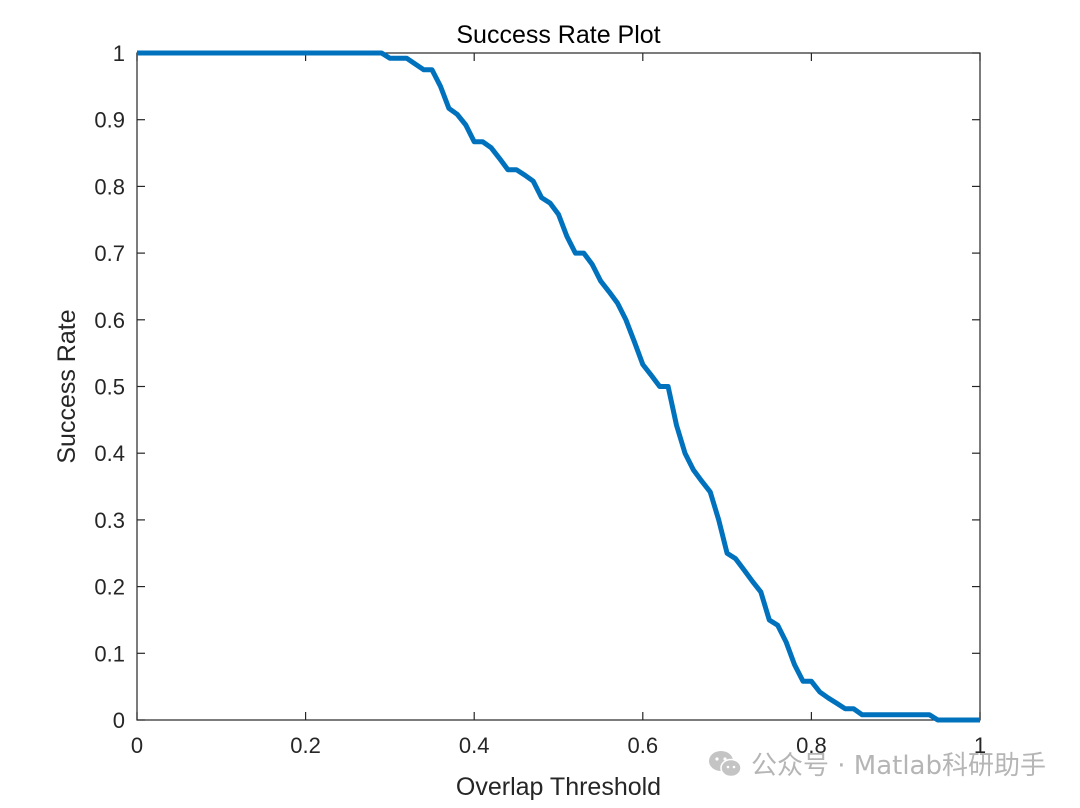 This screenshot has width=1080, height=808. I want to click on y-tick-label: 0.8, so click(109, 186).